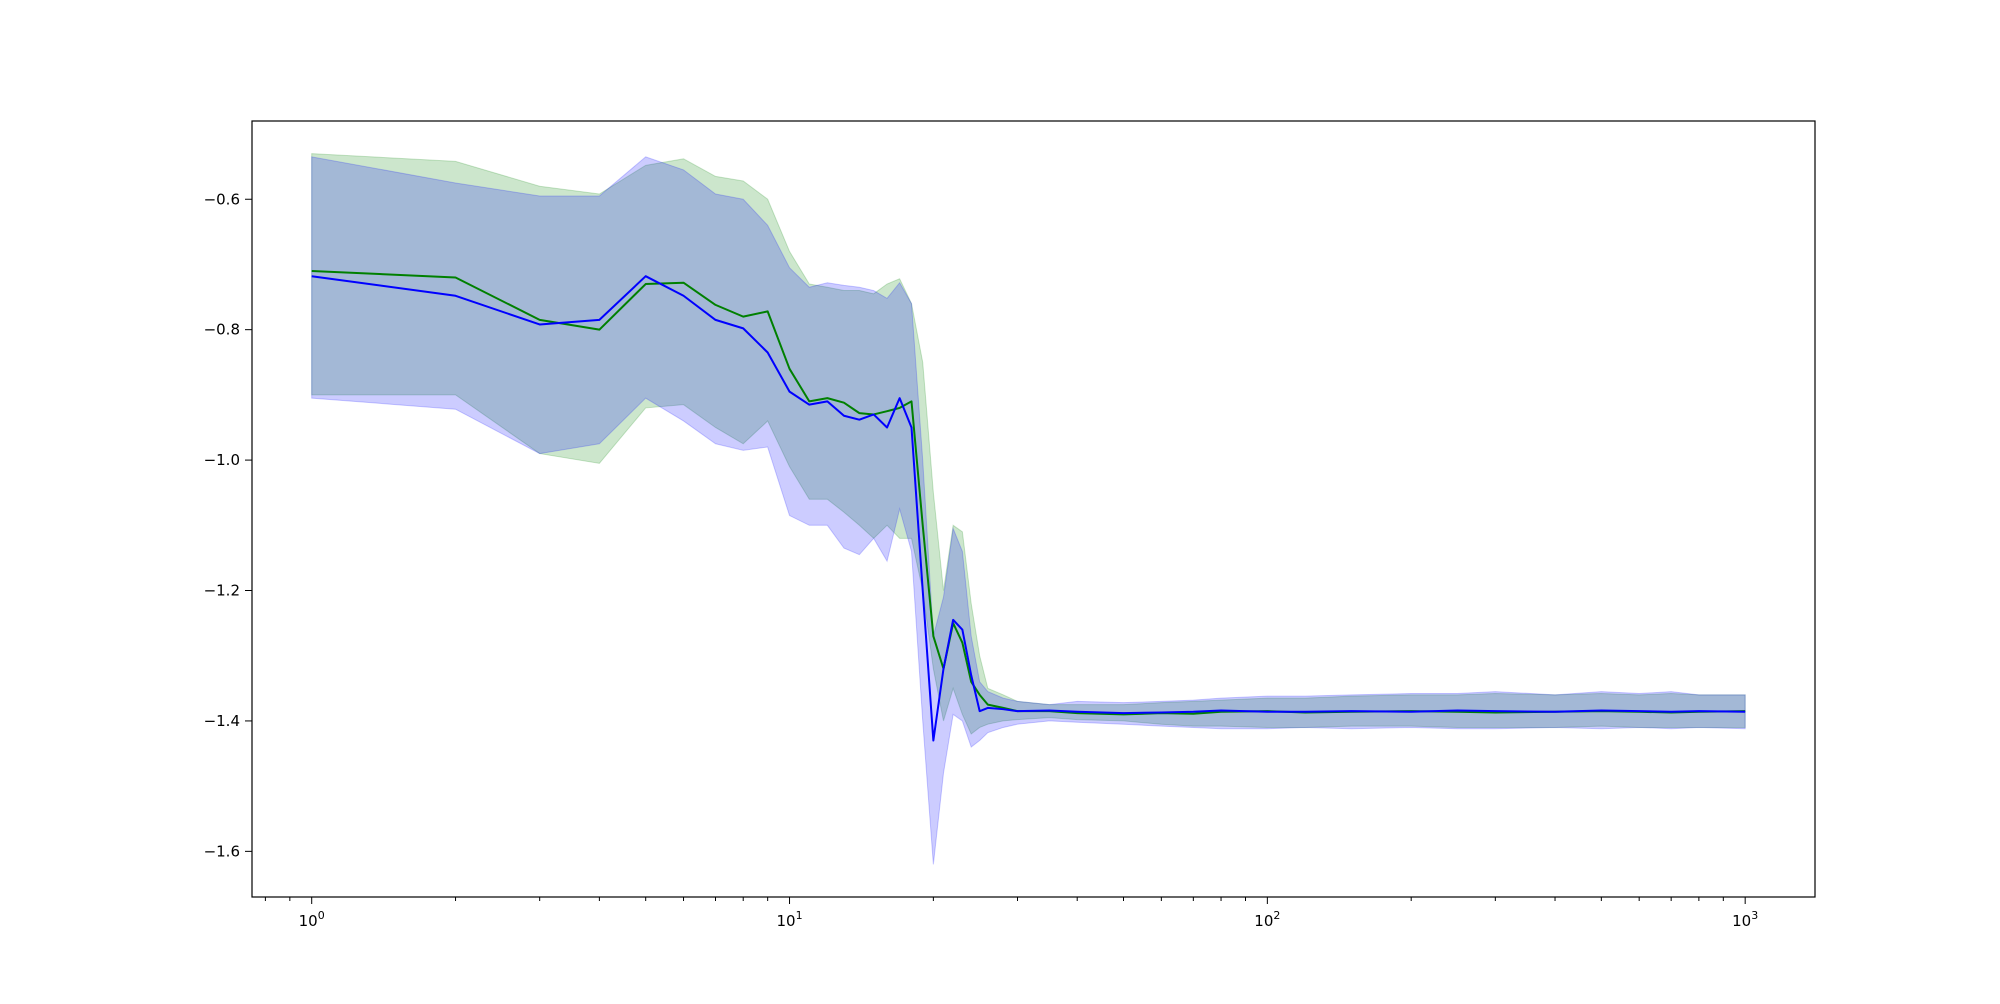  I want to click on y-axis: −0.6 −0.8 −1.0 −1.2 −1.4 −1.6, so click(228, 525).